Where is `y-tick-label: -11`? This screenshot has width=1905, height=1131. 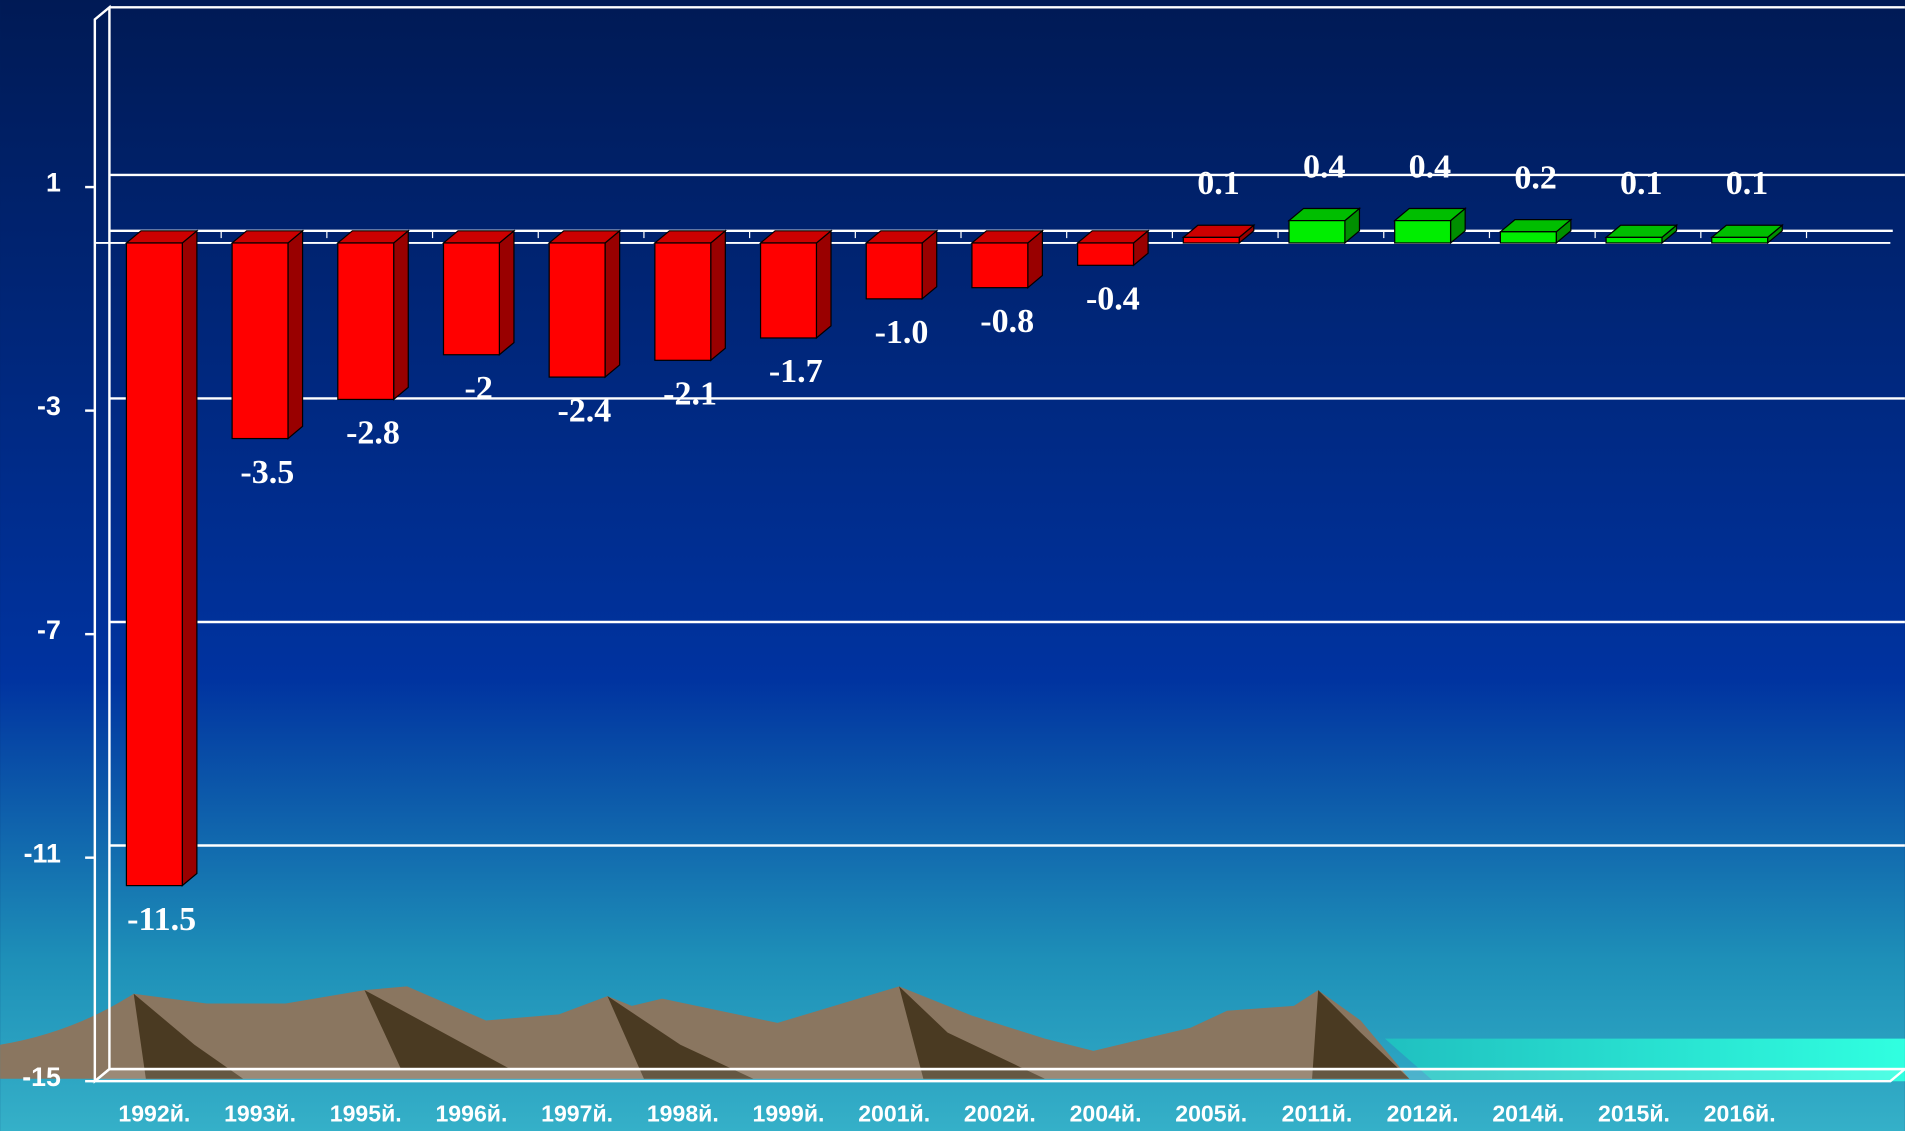 y-tick-label: -11 is located at coordinates (42, 853).